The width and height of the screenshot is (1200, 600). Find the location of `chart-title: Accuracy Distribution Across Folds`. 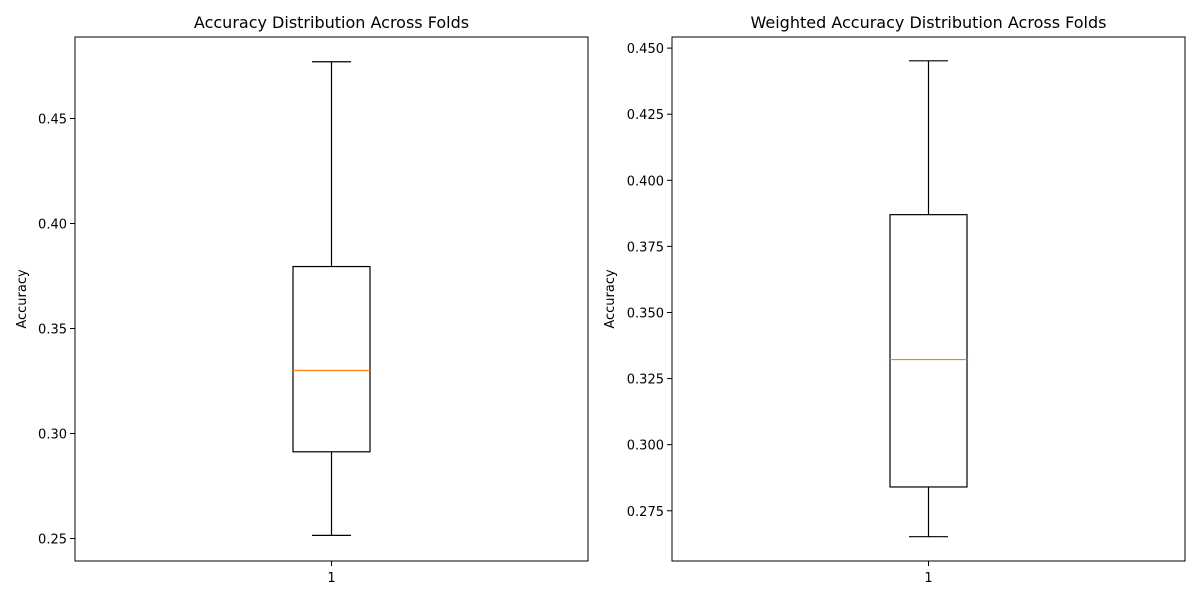

chart-title: Accuracy Distribution Across Folds is located at coordinates (331, 22).